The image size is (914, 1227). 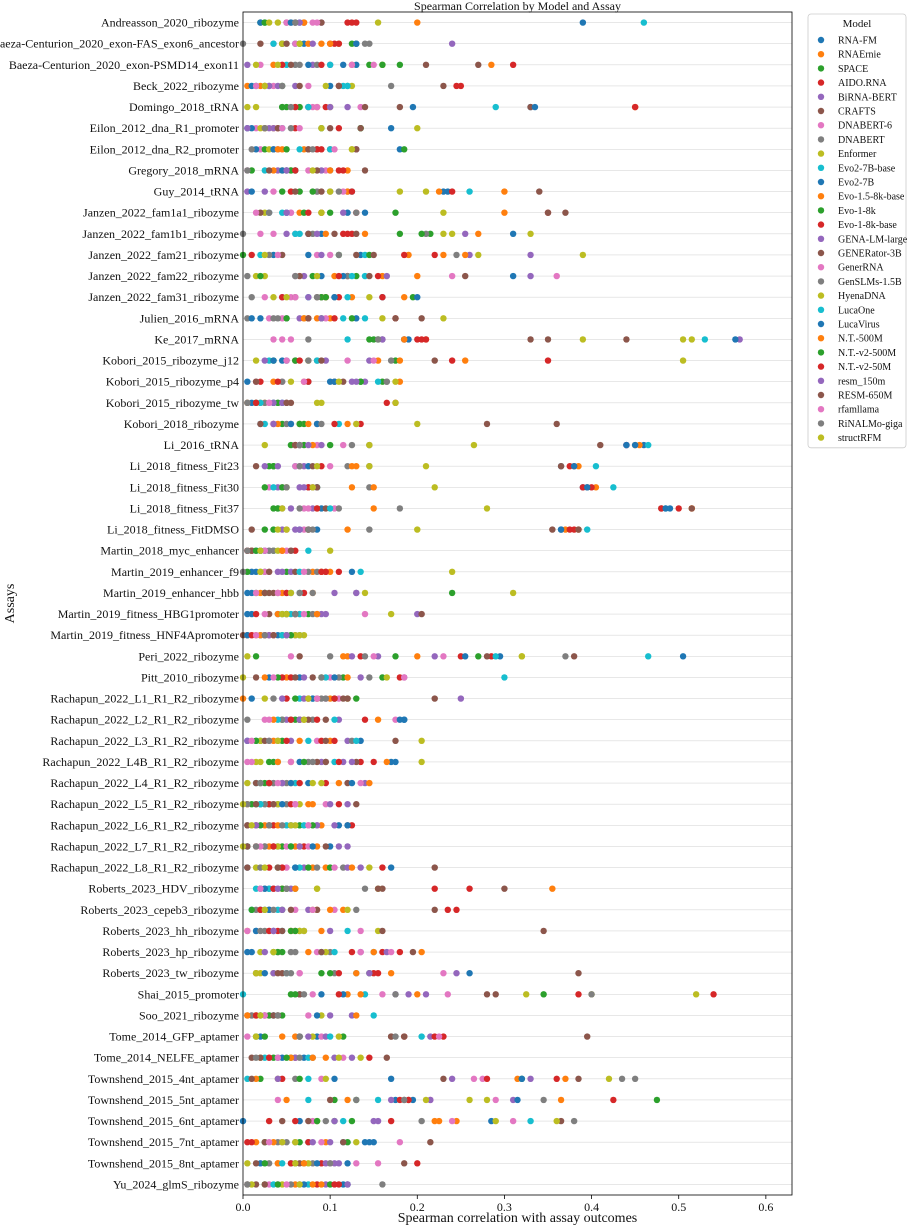 I want to click on point-GenerRNA, so click(x=330, y=255).